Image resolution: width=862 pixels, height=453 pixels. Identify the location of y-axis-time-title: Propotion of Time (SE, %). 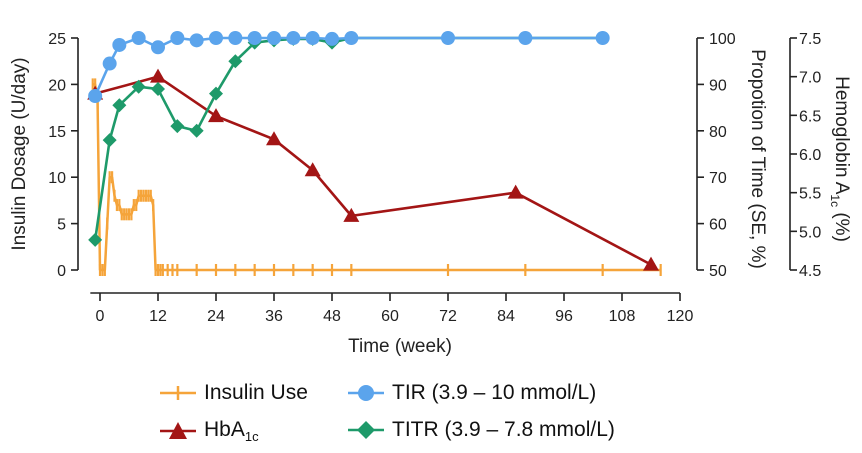
(757, 159).